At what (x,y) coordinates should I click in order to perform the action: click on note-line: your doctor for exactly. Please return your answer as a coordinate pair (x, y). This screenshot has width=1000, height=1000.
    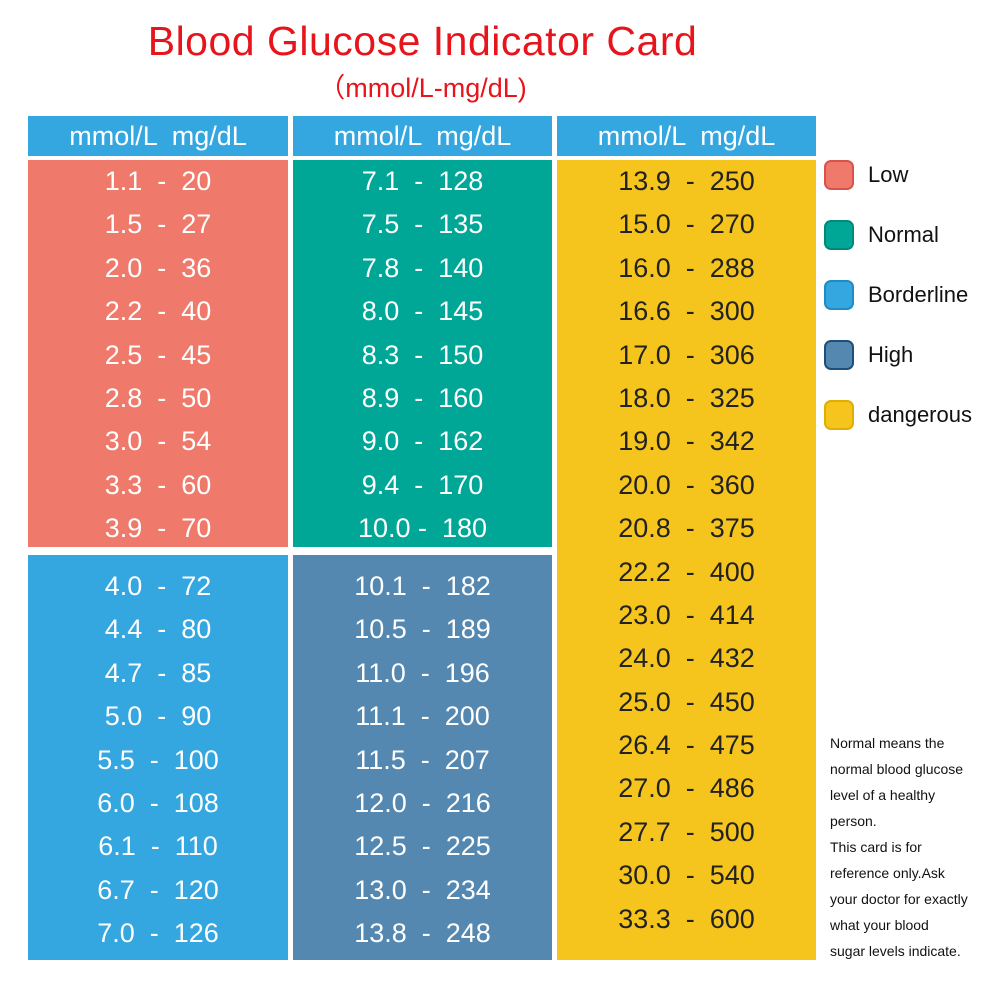
    Looking at the image, I should click on (899, 899).